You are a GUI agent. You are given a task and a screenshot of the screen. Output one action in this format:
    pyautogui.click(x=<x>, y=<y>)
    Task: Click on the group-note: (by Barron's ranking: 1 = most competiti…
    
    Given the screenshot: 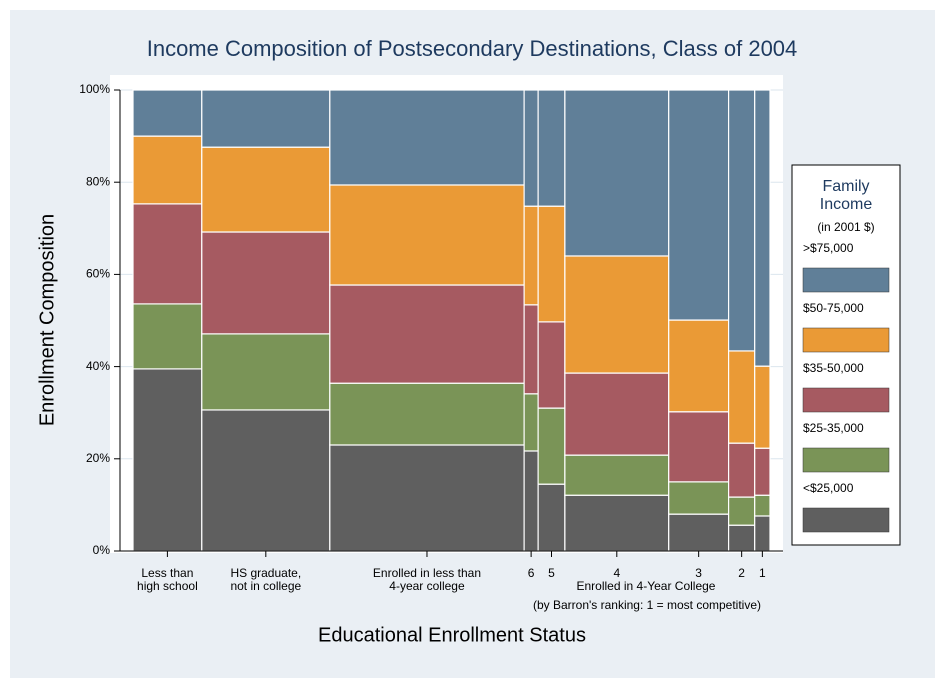 What is the action you would take?
    pyautogui.click(x=647, y=605)
    